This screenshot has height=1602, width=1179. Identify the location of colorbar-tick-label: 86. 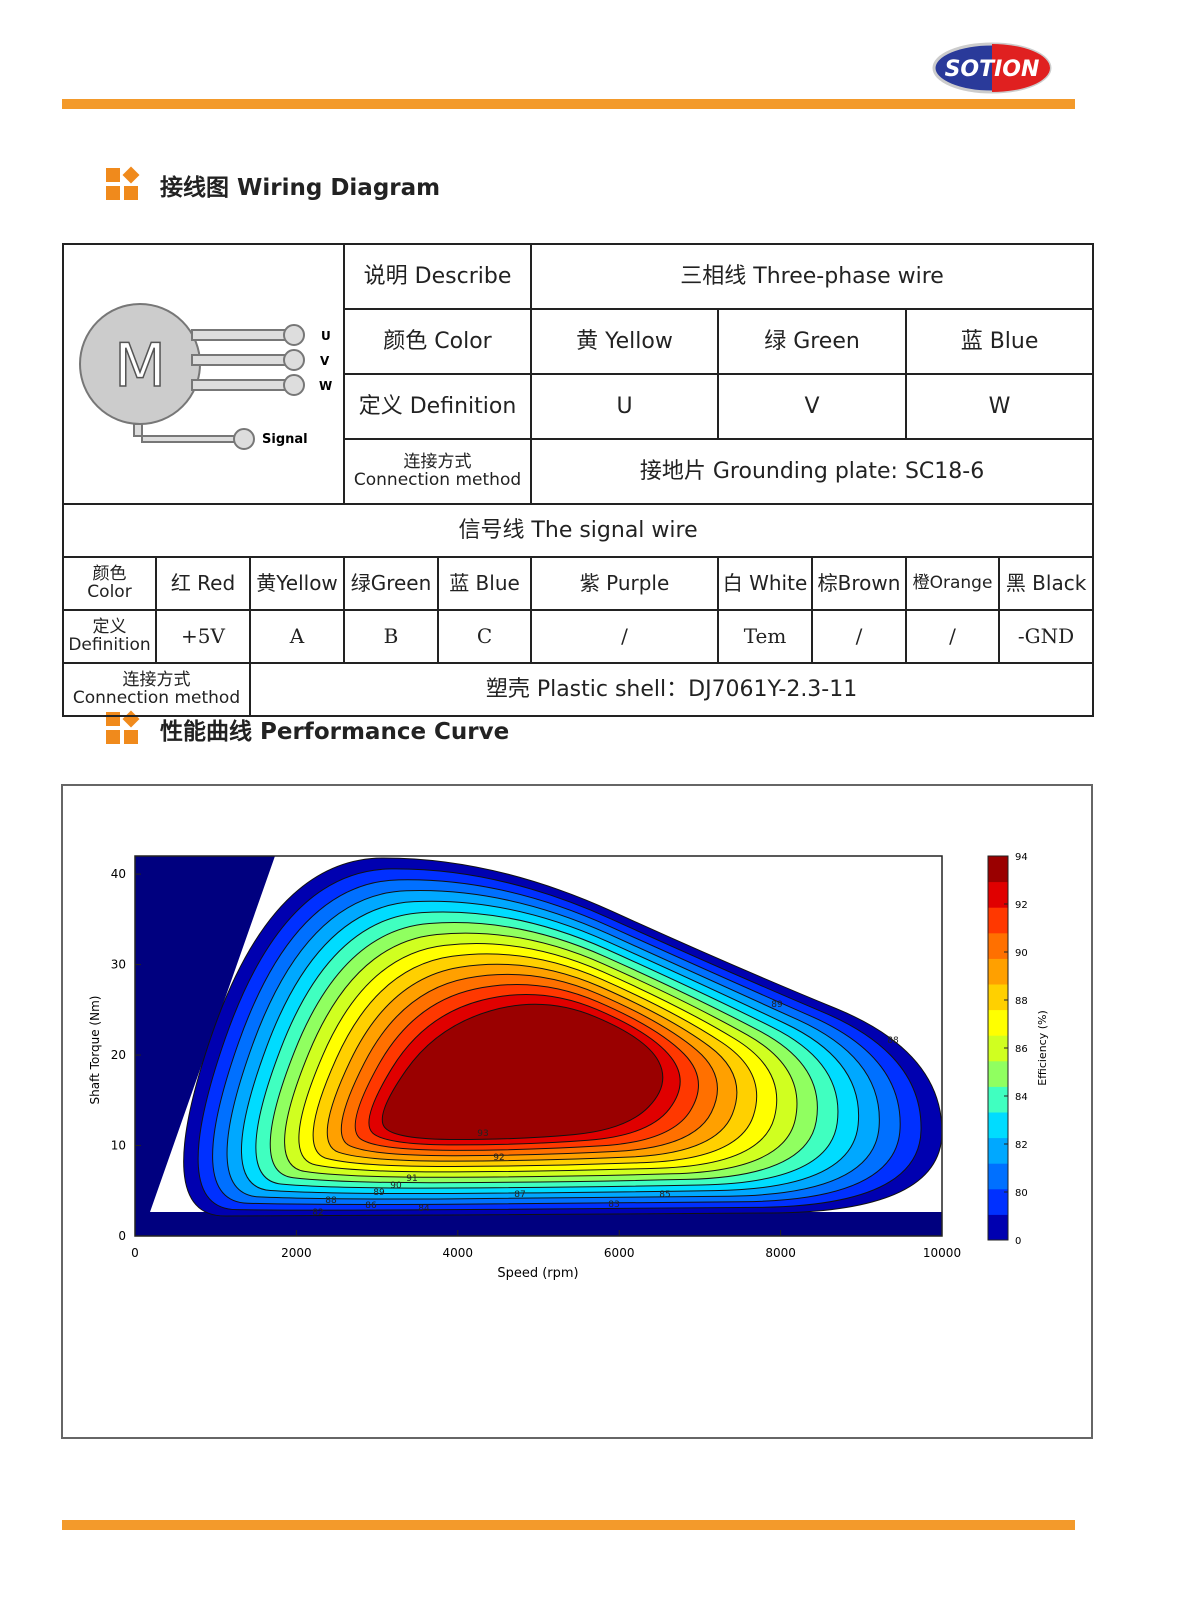
(1021, 1049).